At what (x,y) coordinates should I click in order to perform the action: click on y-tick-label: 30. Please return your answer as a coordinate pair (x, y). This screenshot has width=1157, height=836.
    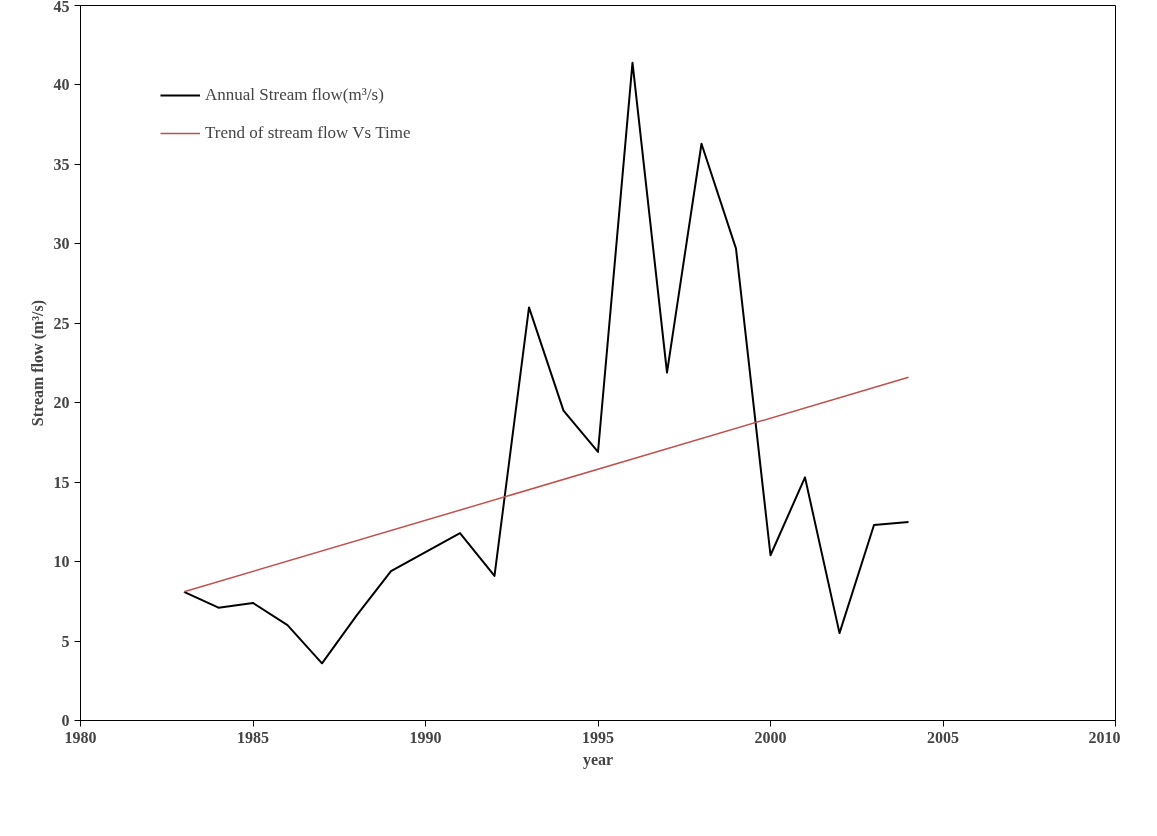
    Looking at the image, I should click on (61, 244).